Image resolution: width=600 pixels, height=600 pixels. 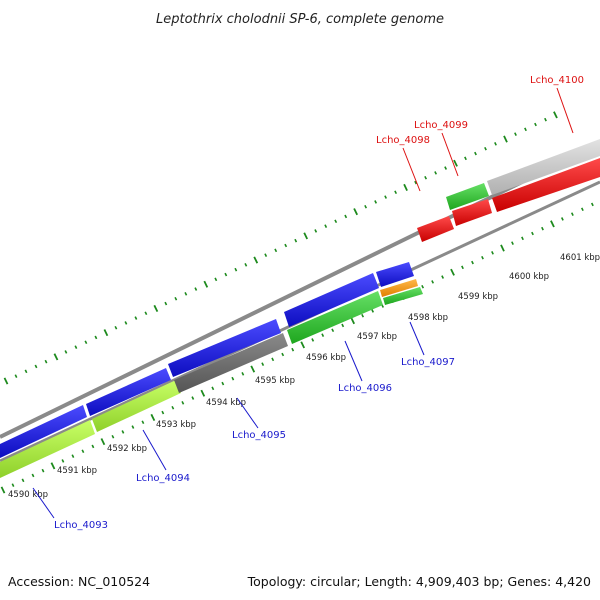 I want to click on gene-block-lcho-4096-green, so click(x=335, y=317).